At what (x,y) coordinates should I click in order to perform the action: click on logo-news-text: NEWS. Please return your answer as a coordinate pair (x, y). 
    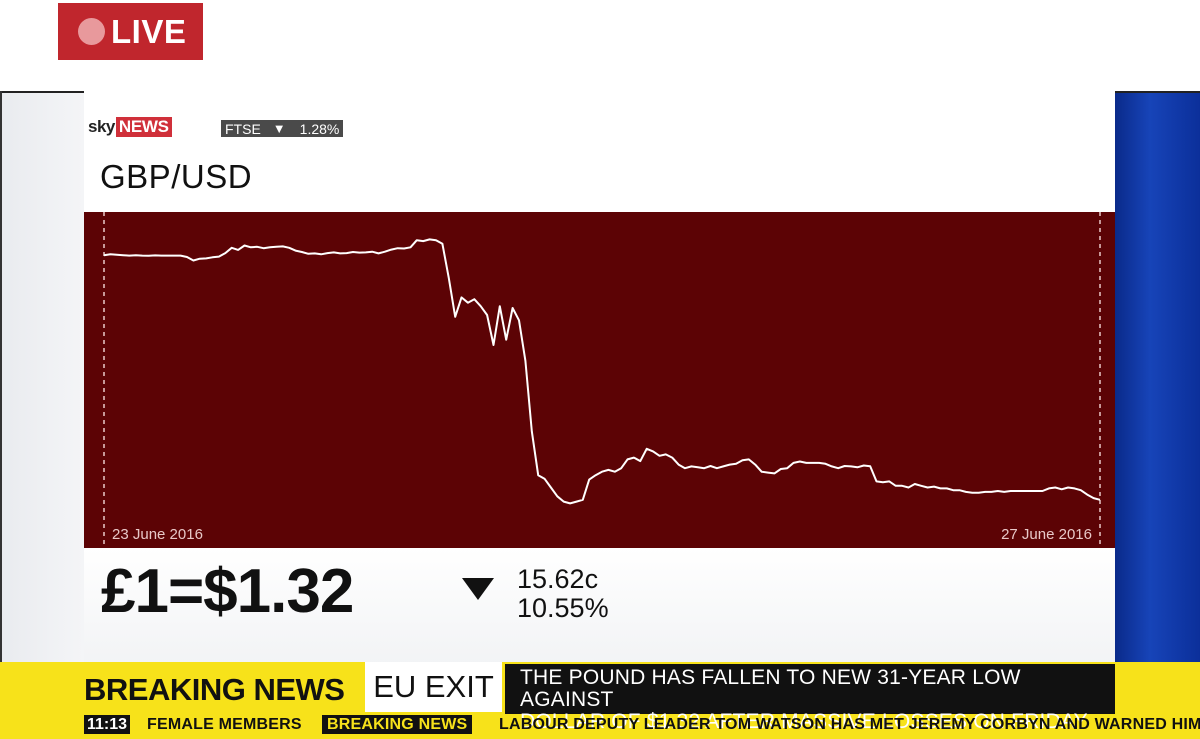
    Looking at the image, I should click on (143, 127).